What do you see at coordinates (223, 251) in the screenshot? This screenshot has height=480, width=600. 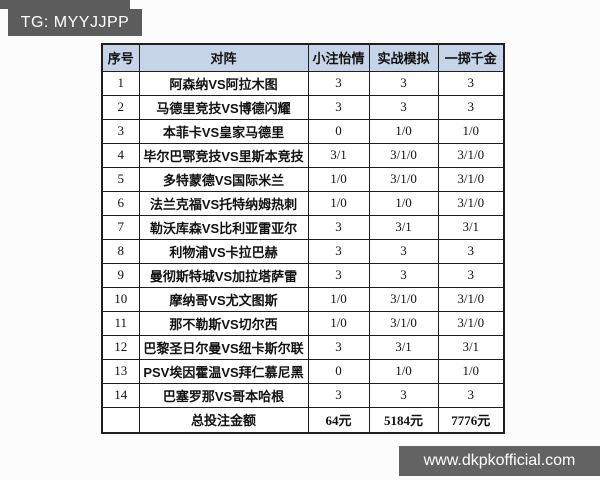 I see `row-matchup: 利物浦VS卡拉巴赫` at bounding box center [223, 251].